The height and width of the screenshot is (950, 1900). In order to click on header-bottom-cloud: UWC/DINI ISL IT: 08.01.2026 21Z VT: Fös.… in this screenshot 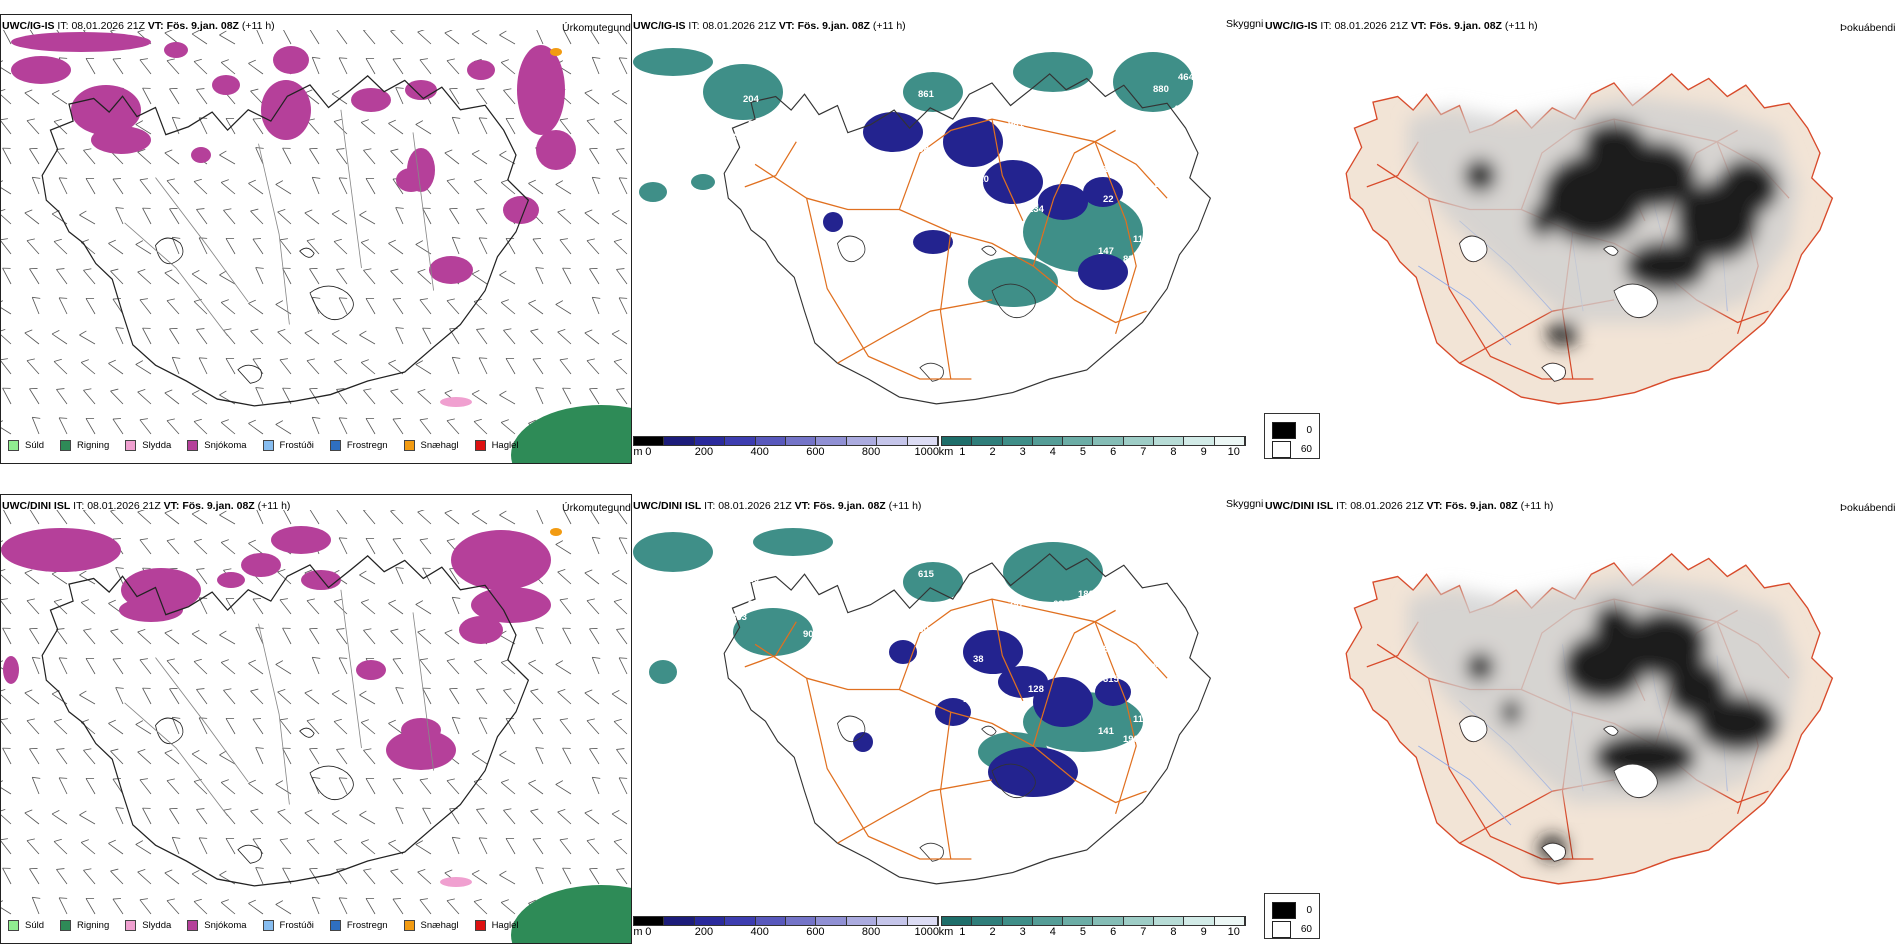, I will do `click(777, 506)`.